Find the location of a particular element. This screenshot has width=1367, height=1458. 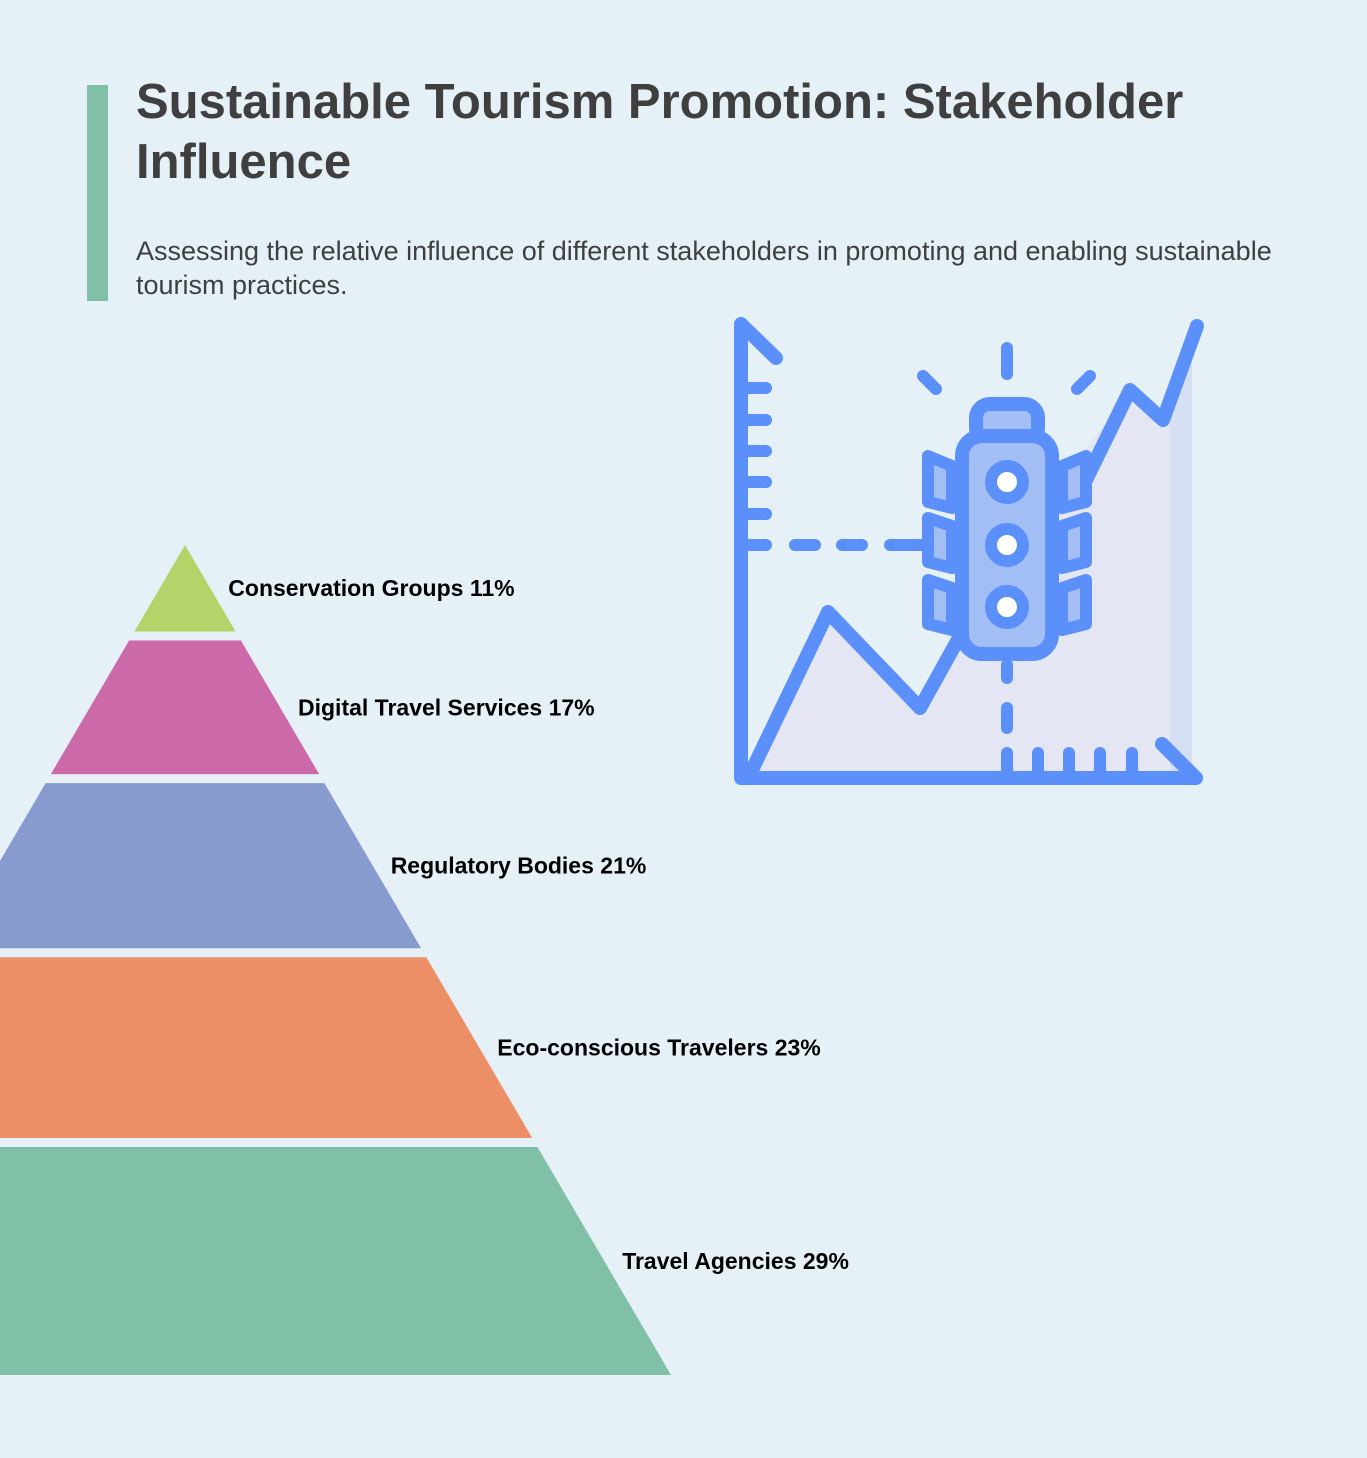

pyramid-label: Regulatory Bodies 21% is located at coordinates (519, 866).